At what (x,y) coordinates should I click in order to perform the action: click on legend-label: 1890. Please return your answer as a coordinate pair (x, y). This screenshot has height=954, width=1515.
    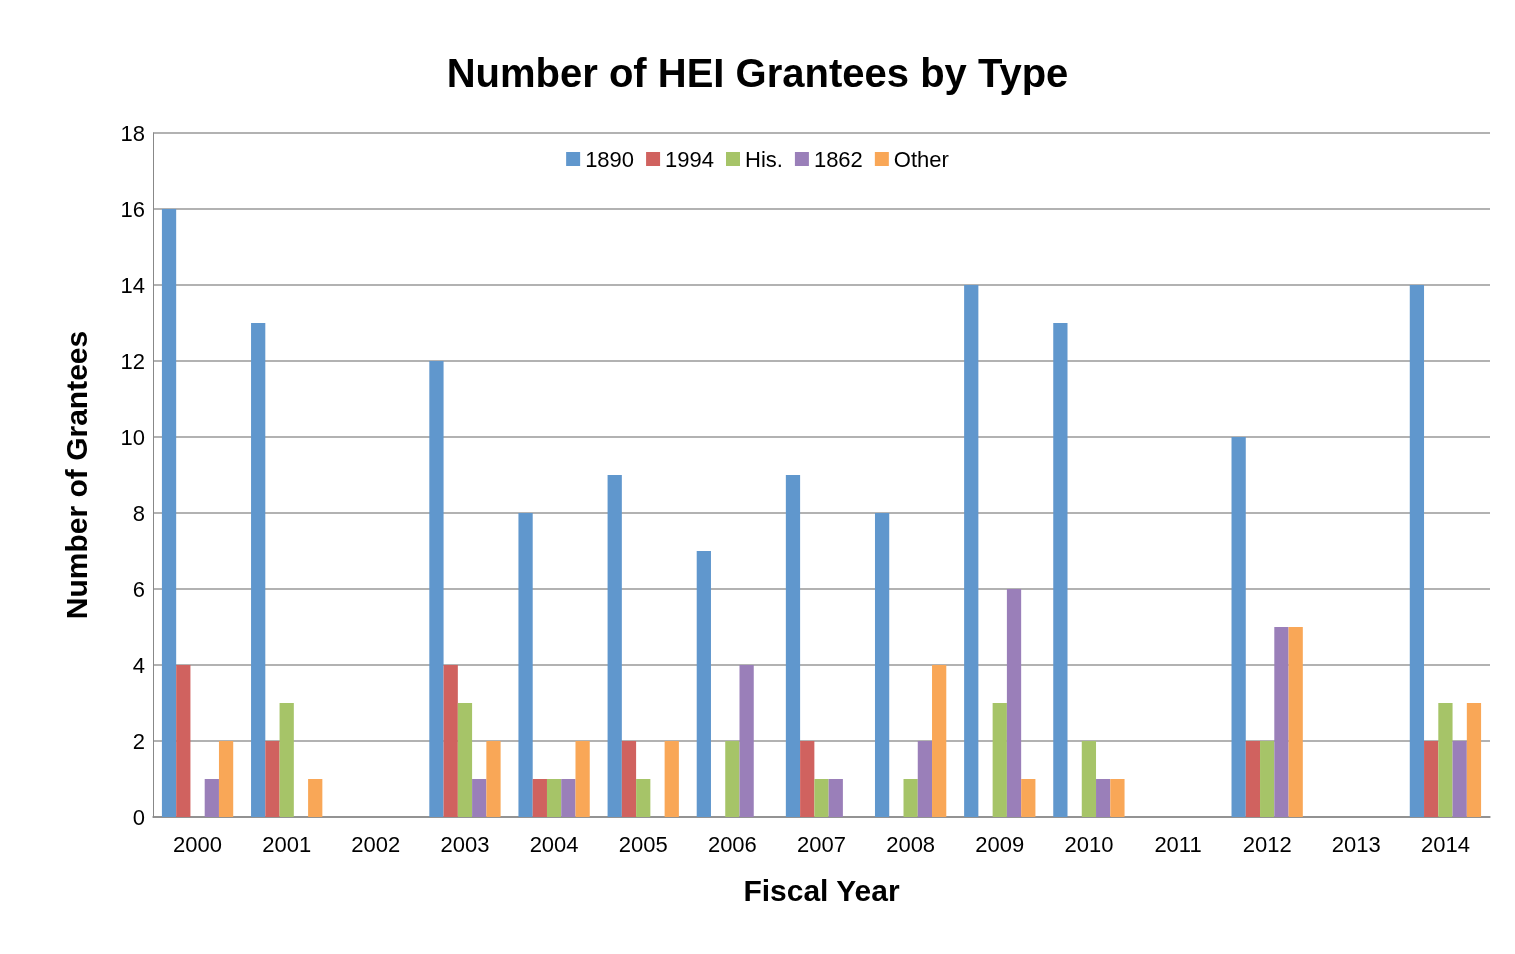
    Looking at the image, I should click on (610, 159).